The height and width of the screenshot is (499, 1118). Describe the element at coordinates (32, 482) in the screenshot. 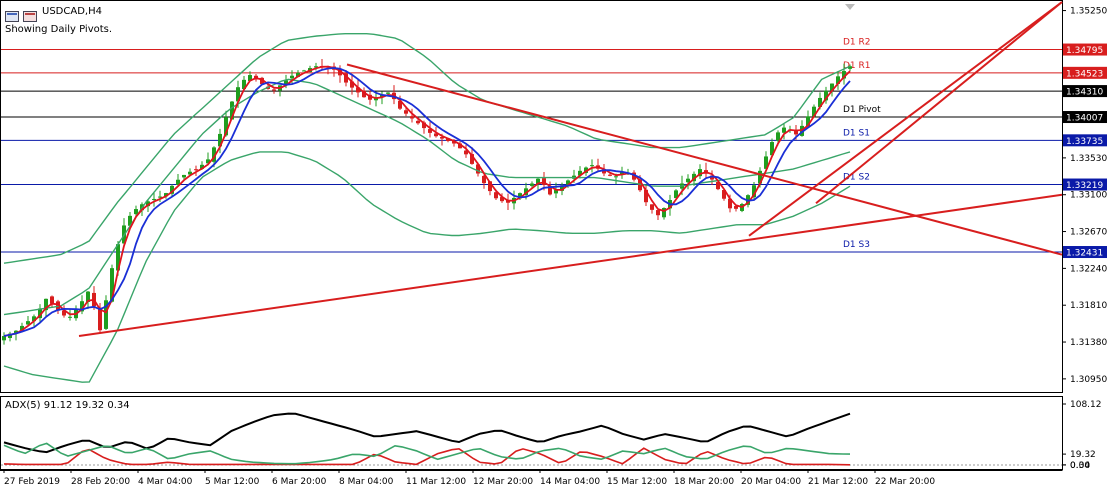

I see `x-tick-label: 27 Feb 2019` at that location.